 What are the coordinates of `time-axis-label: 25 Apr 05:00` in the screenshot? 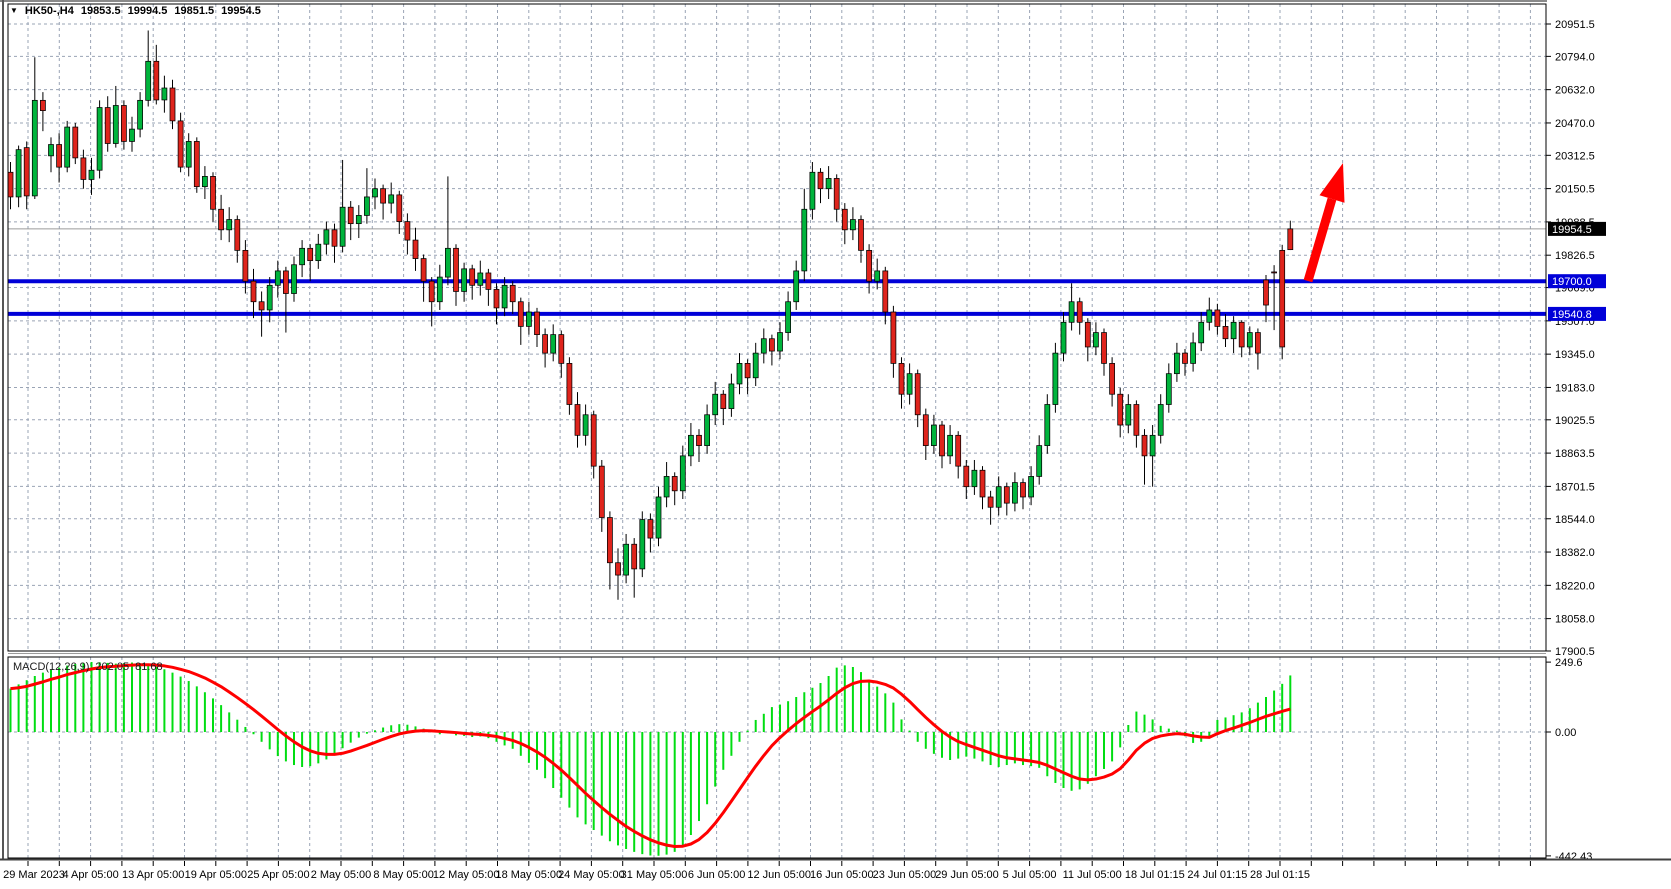 It's located at (278, 875).